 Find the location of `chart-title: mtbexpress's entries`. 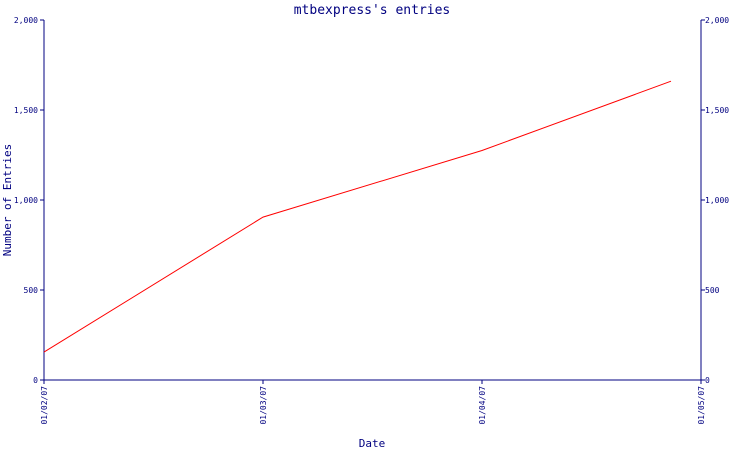

chart-title: mtbexpress's entries is located at coordinates (372, 10).